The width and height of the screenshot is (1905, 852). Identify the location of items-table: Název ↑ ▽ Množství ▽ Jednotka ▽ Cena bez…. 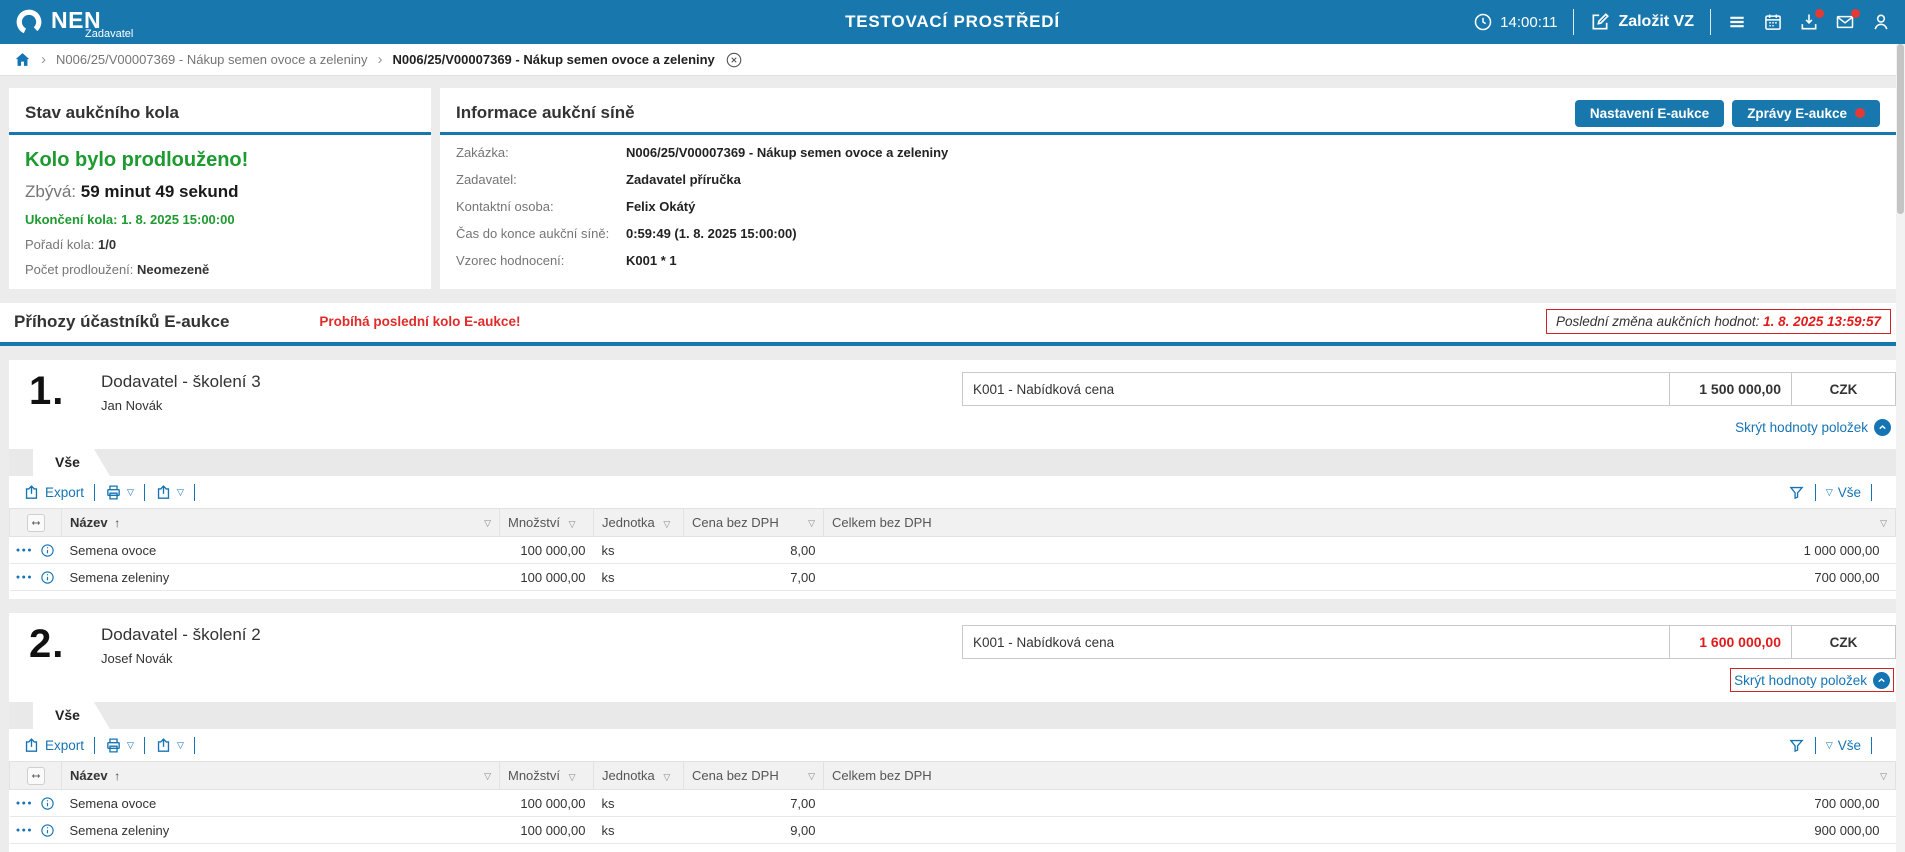
(952, 549).